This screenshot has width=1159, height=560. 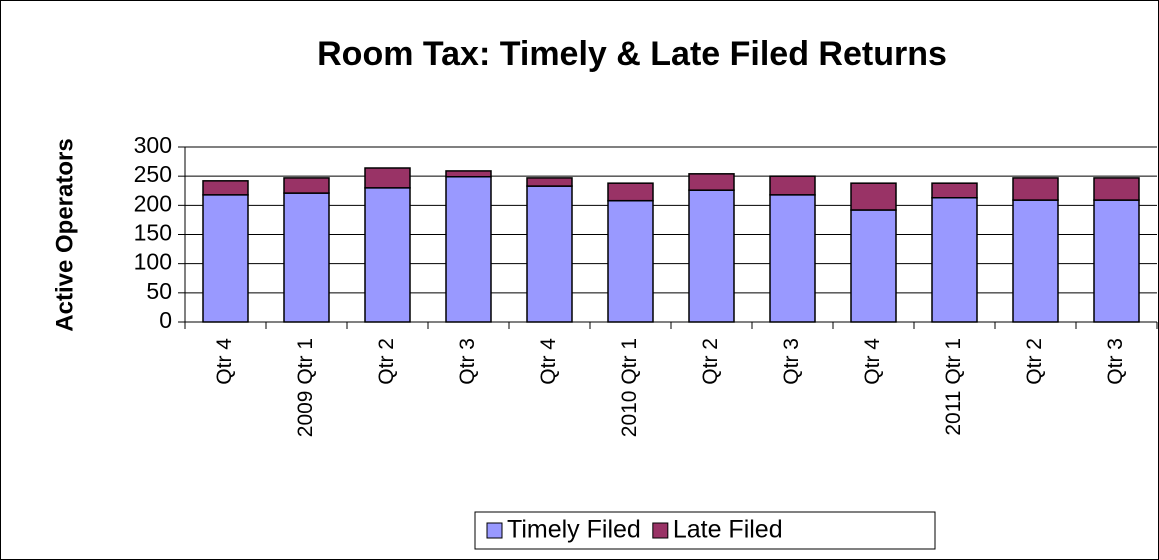 I want to click on y-tick-label: 200, so click(x=153, y=203).